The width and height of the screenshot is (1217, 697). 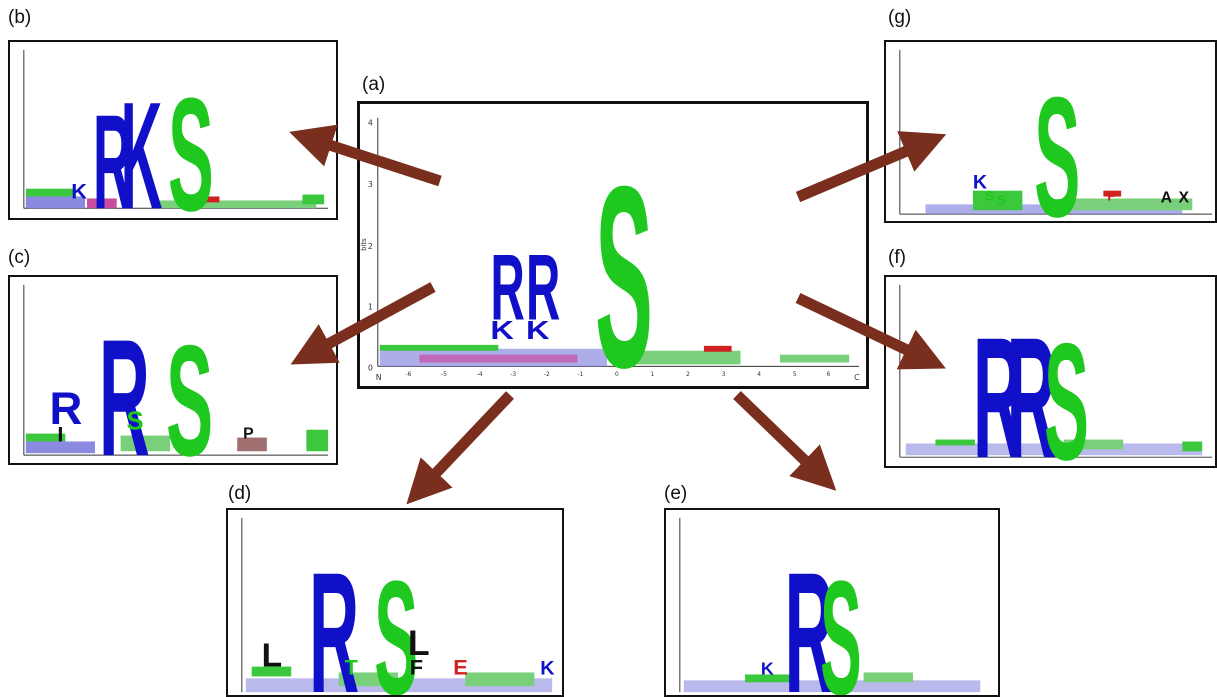 I want to click on logo-c-letter-s-small: S, so click(x=135, y=422).